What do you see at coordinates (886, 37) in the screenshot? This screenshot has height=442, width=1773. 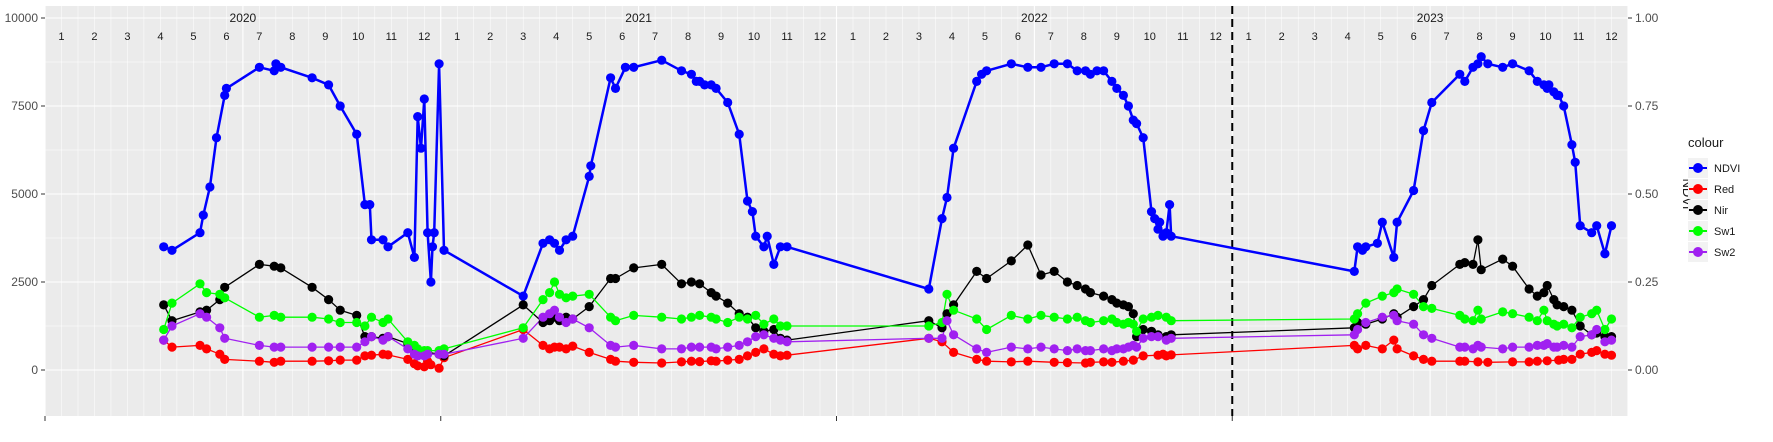 I see `month-label: 2` at bounding box center [886, 37].